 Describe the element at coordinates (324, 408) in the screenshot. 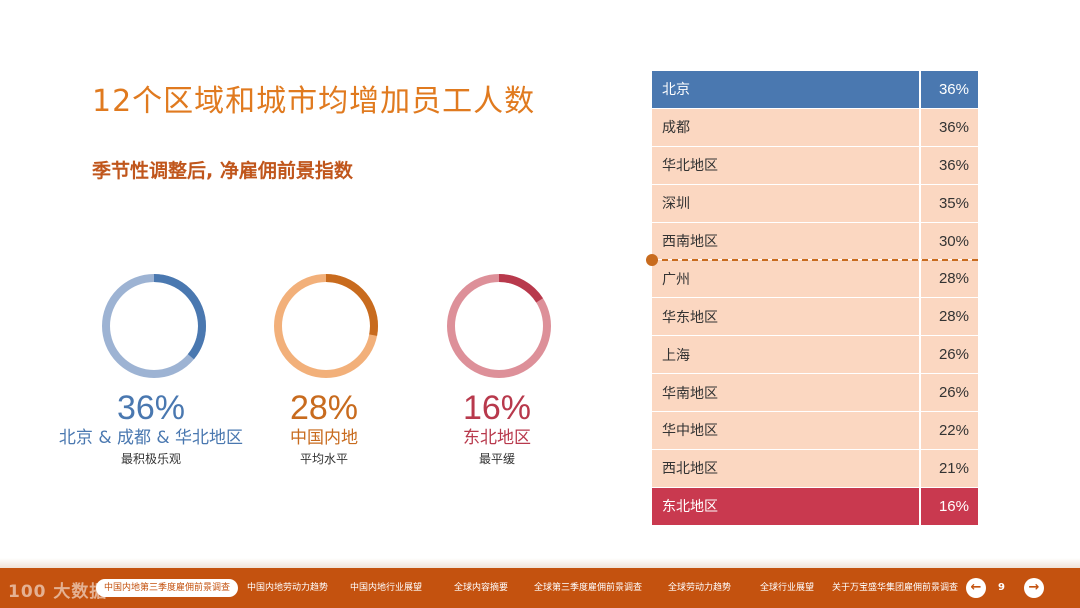

I see `kpi-percent-2: 28%` at that location.